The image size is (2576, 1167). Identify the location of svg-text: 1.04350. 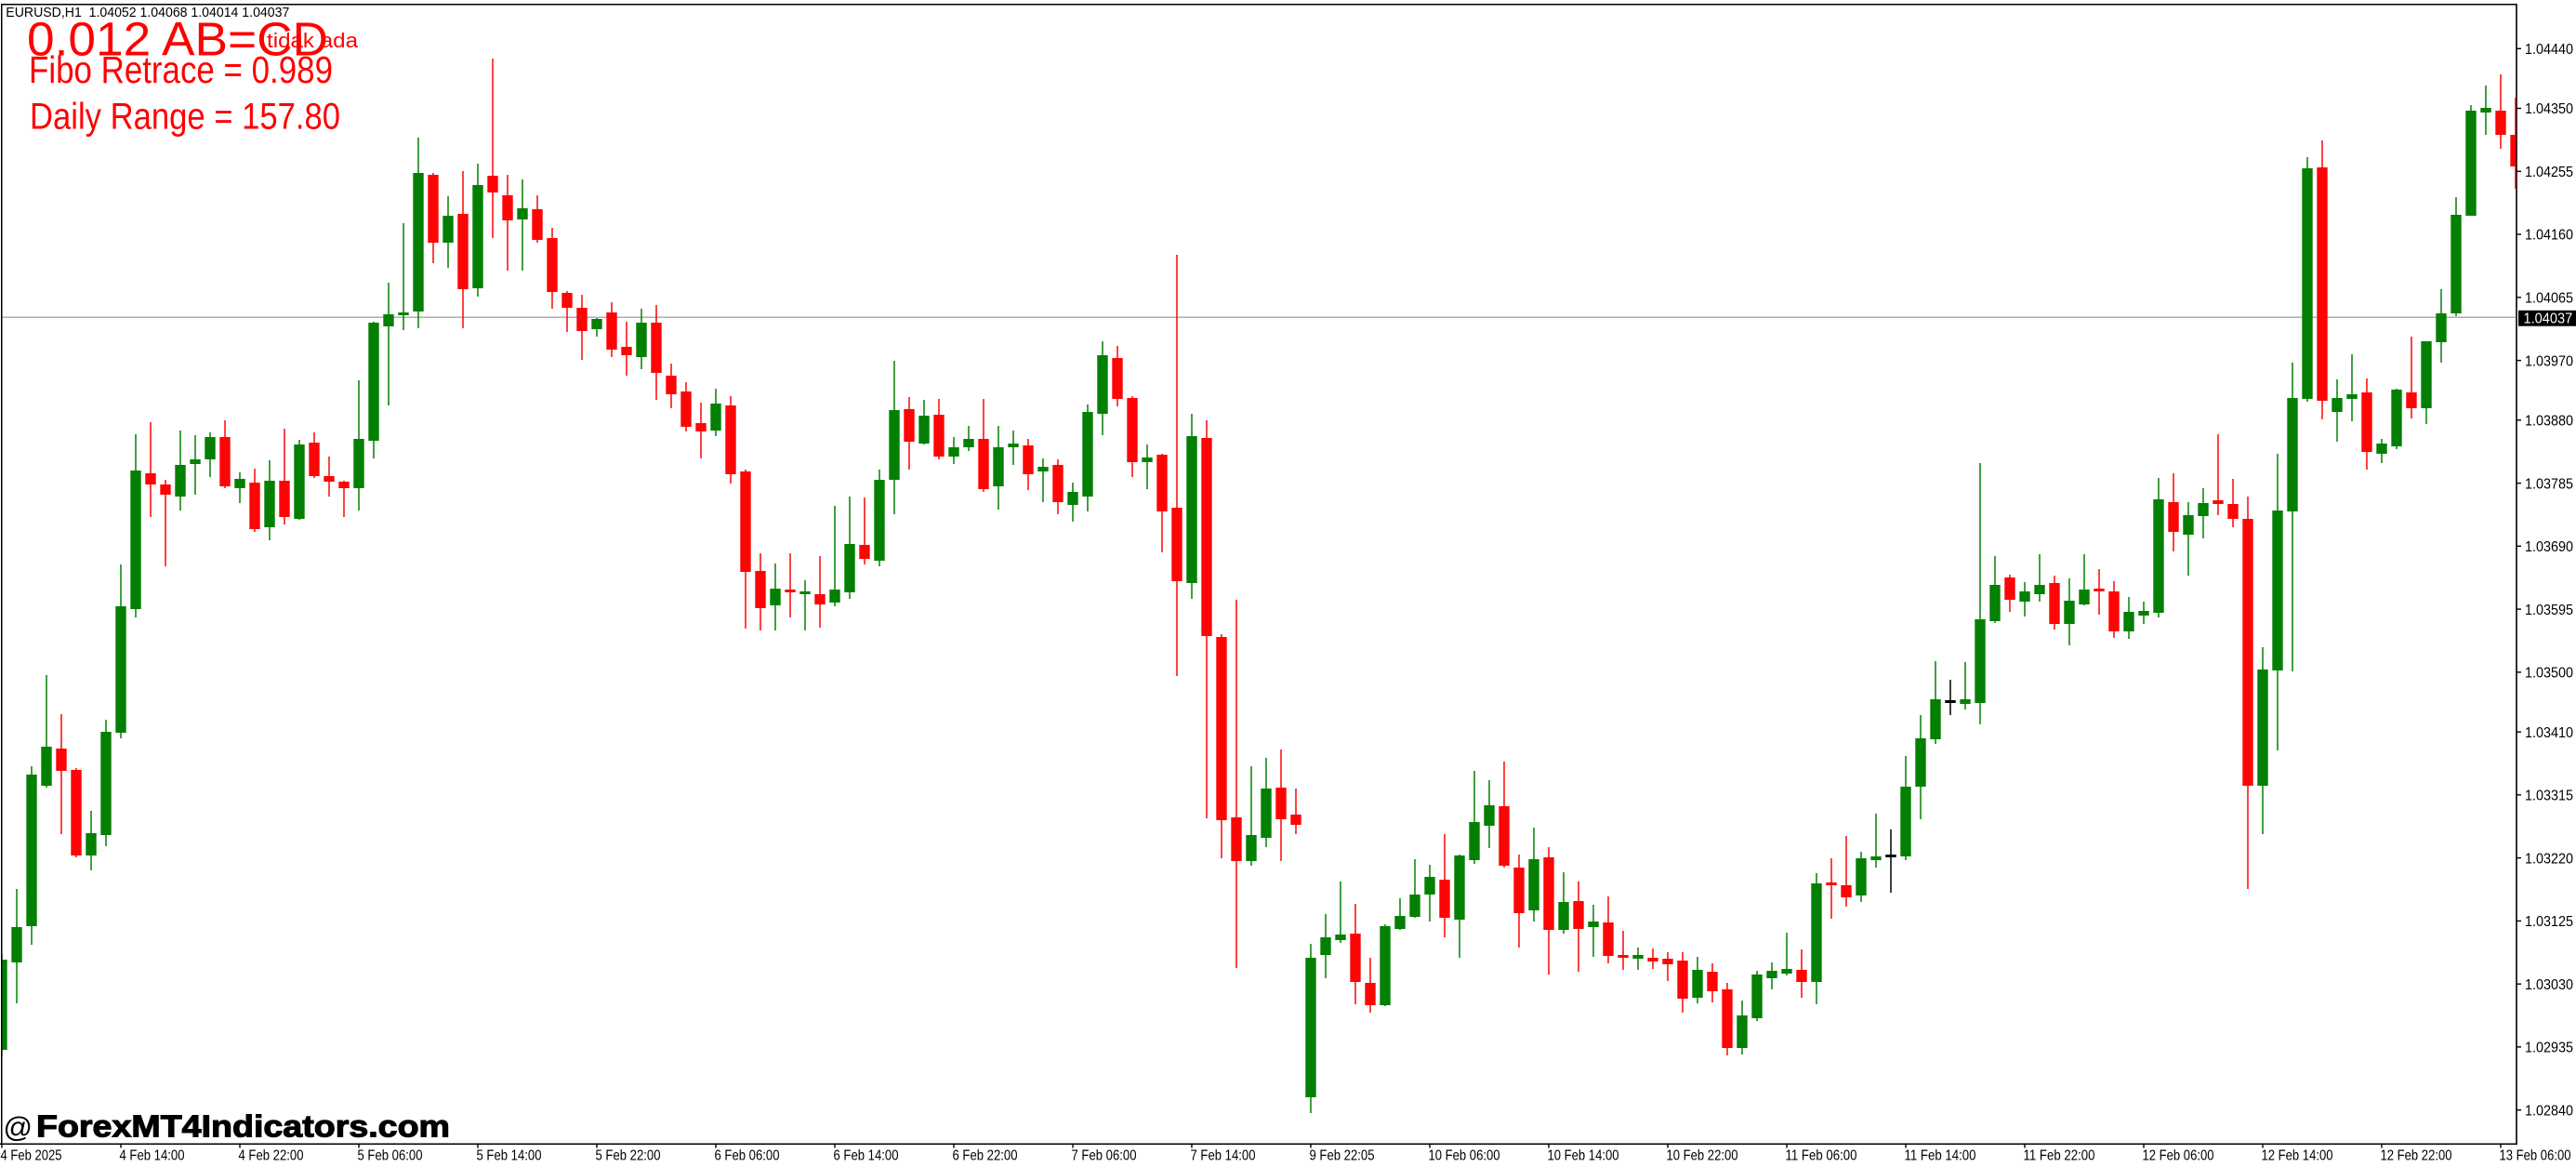
(2549, 109).